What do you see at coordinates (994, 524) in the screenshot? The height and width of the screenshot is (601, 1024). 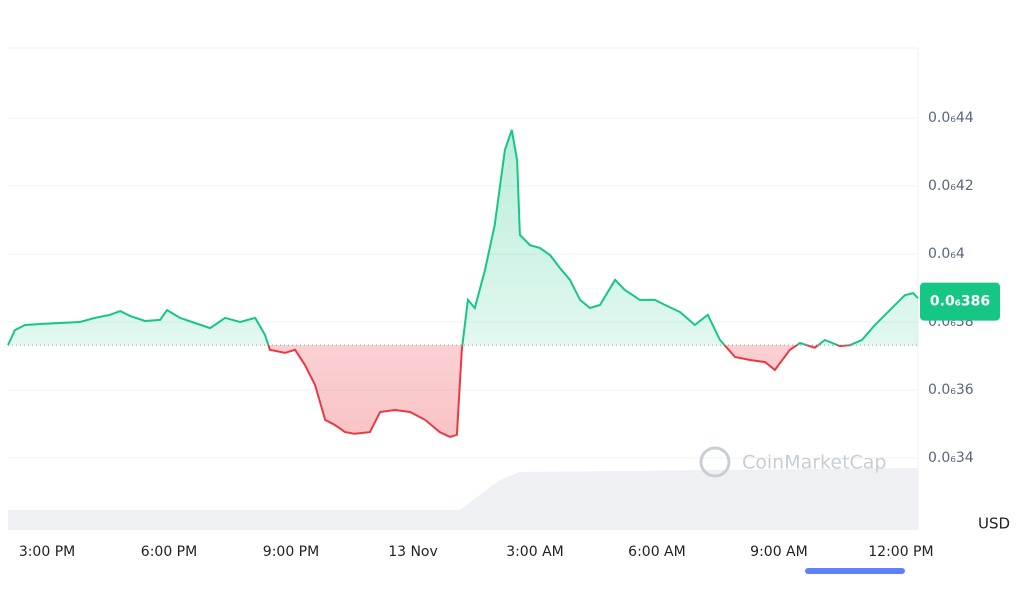 I see `y-axis-unit: USD` at bounding box center [994, 524].